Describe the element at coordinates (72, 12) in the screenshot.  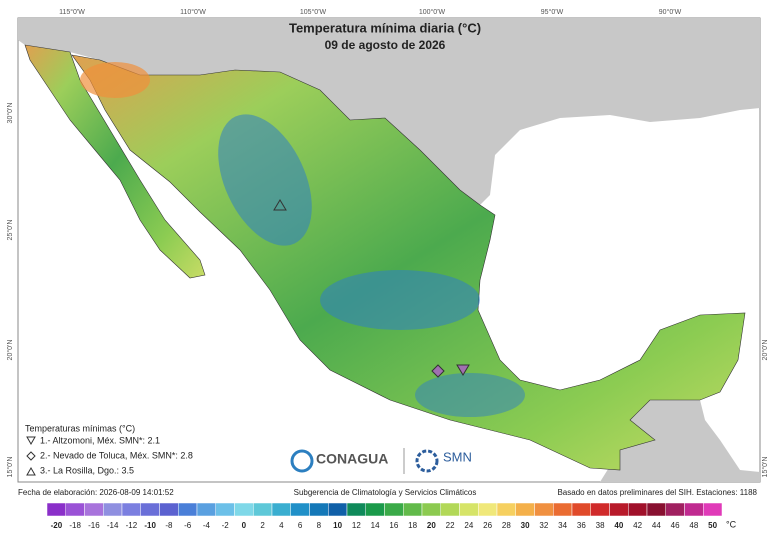
I see `longitude-label: 115°0'W` at that location.